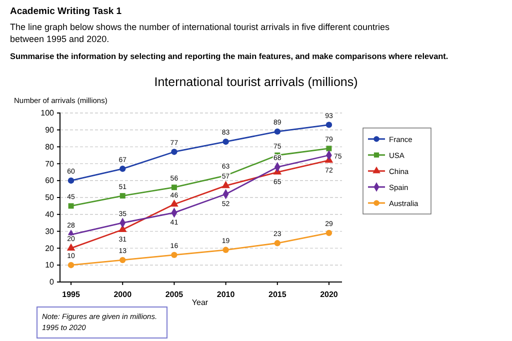 The height and width of the screenshot is (341, 512). Describe the element at coordinates (50, 181) in the screenshot. I see `y-tick-label: 60` at that location.